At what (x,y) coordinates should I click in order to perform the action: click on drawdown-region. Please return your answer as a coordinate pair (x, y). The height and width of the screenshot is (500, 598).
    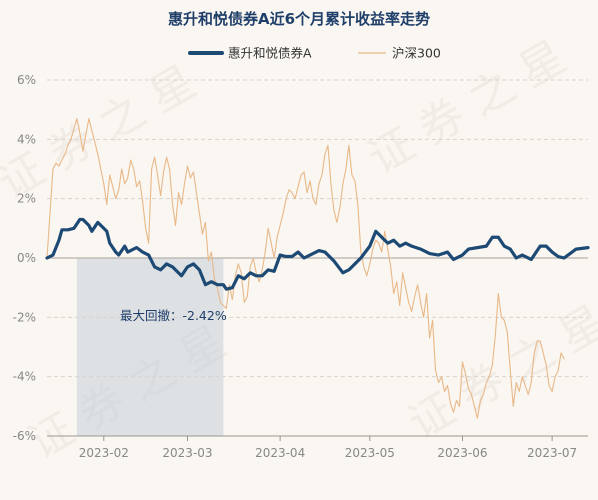
    Looking at the image, I should click on (150, 347).